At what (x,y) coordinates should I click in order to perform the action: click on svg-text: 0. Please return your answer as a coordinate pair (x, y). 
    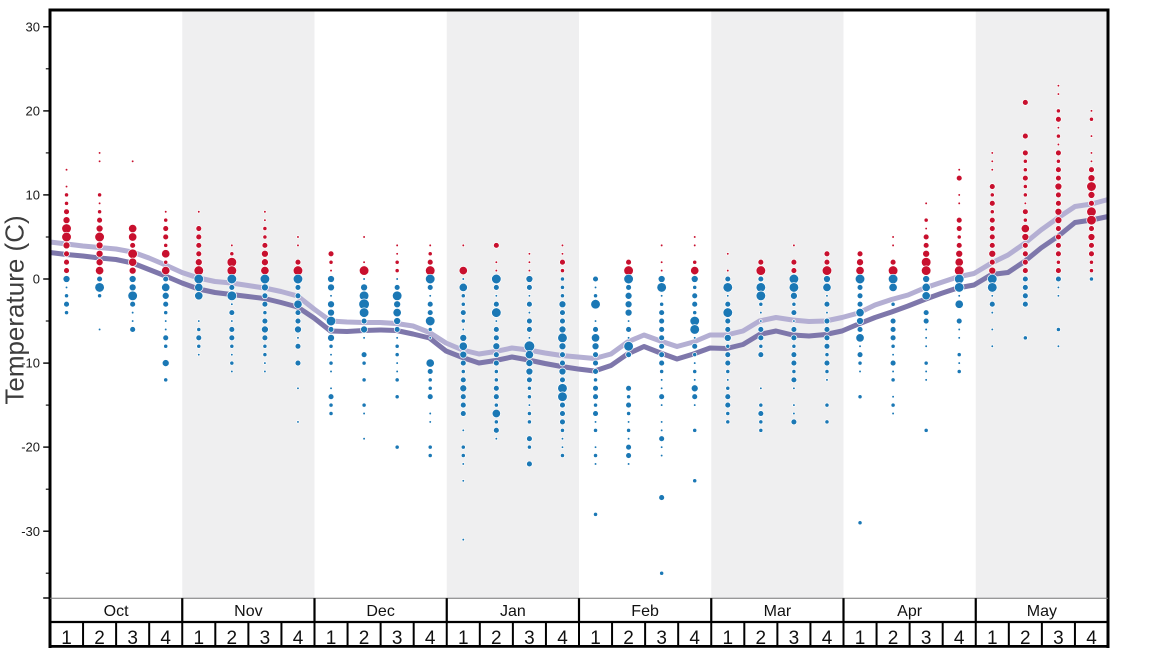
    Looking at the image, I should click on (36, 279).